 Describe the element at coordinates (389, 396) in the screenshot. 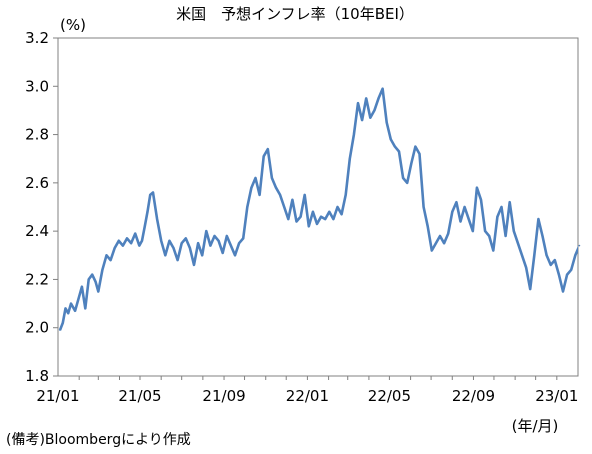

I see `x-tick-label: 22/05` at that location.